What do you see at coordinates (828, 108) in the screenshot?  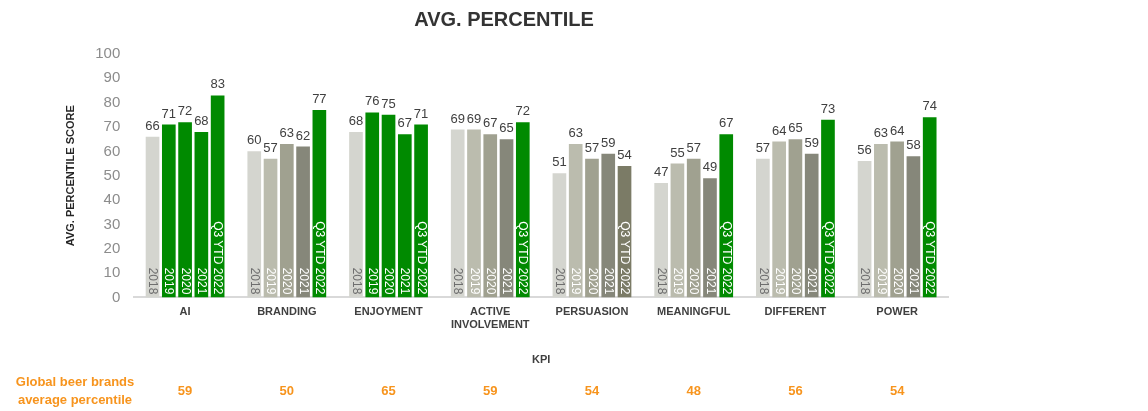 I see `data-label: 73` at bounding box center [828, 108].